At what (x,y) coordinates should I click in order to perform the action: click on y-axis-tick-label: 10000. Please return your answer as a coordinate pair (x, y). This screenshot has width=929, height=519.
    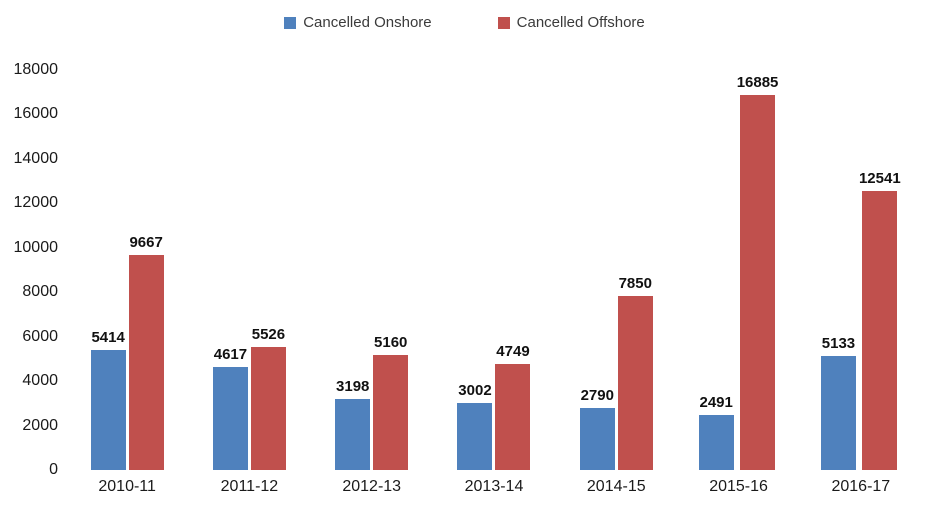
    Looking at the image, I should click on (36, 247).